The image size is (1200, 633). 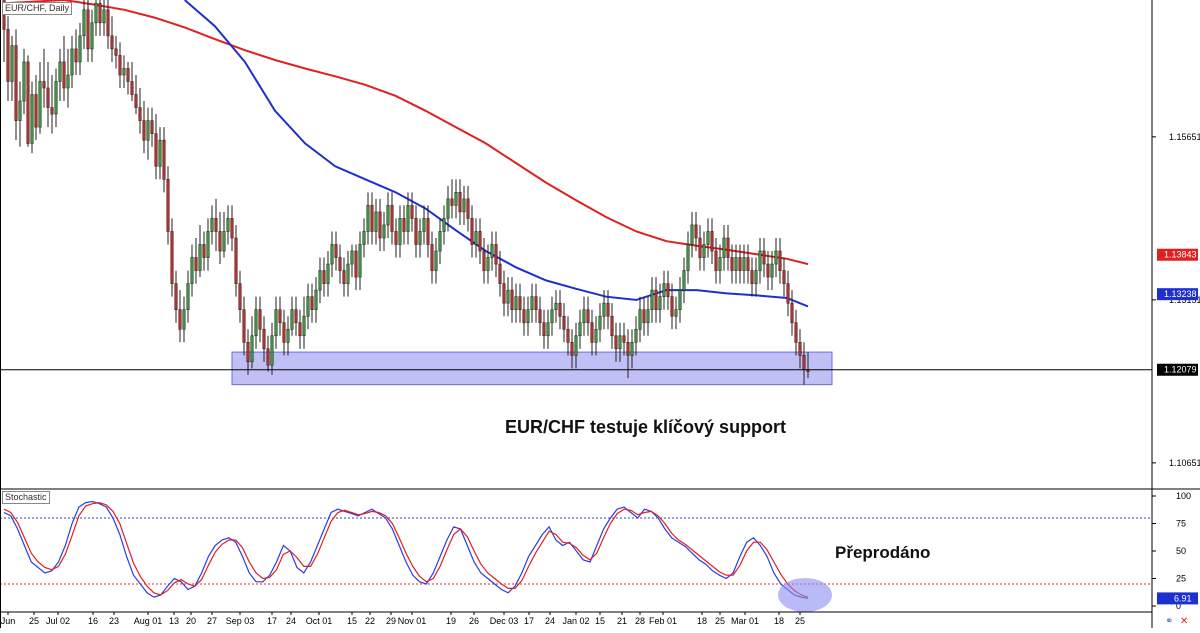 I want to click on time-tick-label: 15, so click(x=352, y=621).